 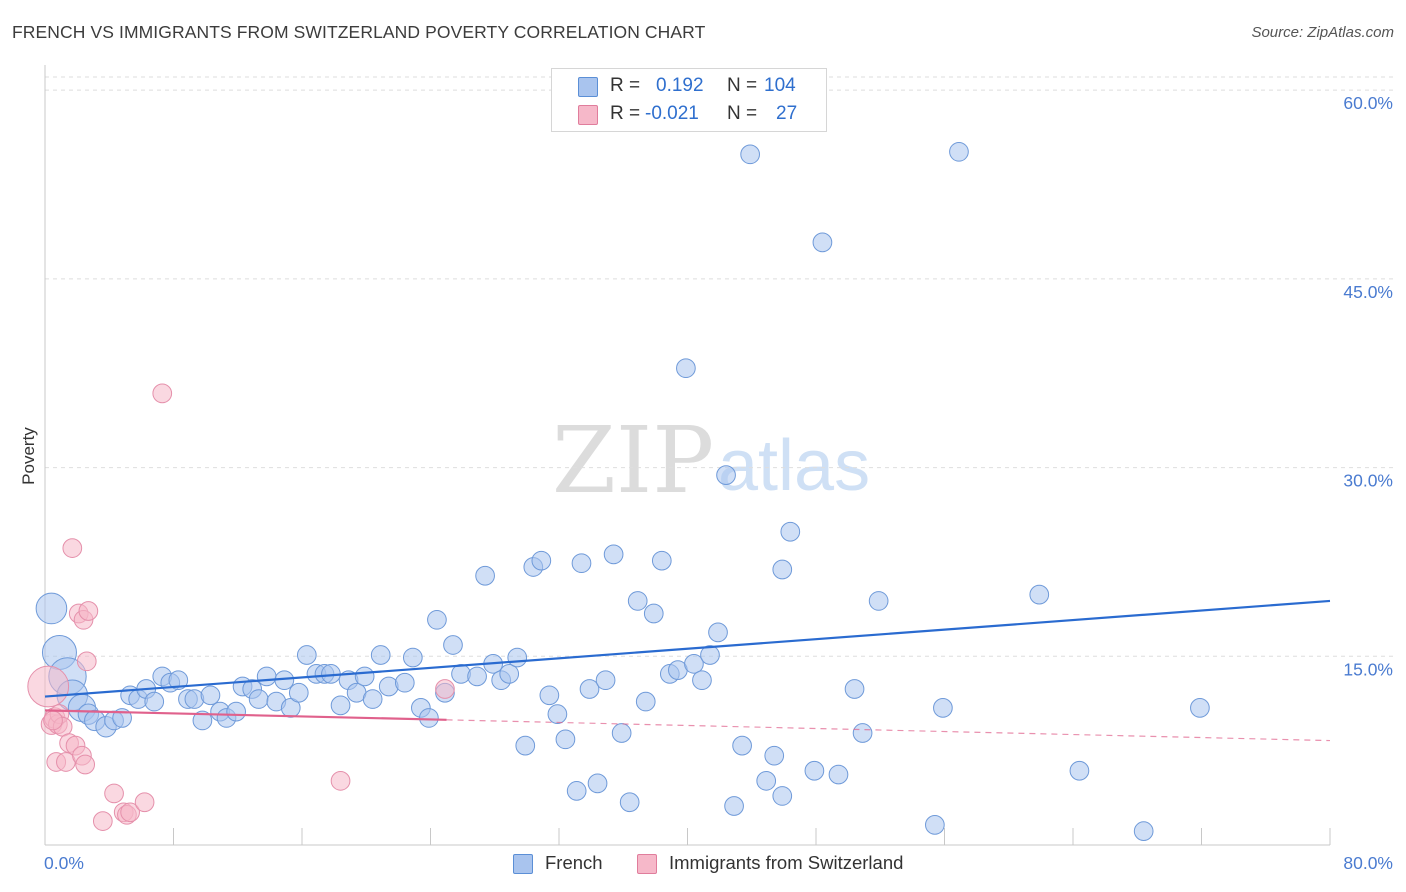 I want to click on y-tick-label: 45.0%, so click(x=1368, y=292).